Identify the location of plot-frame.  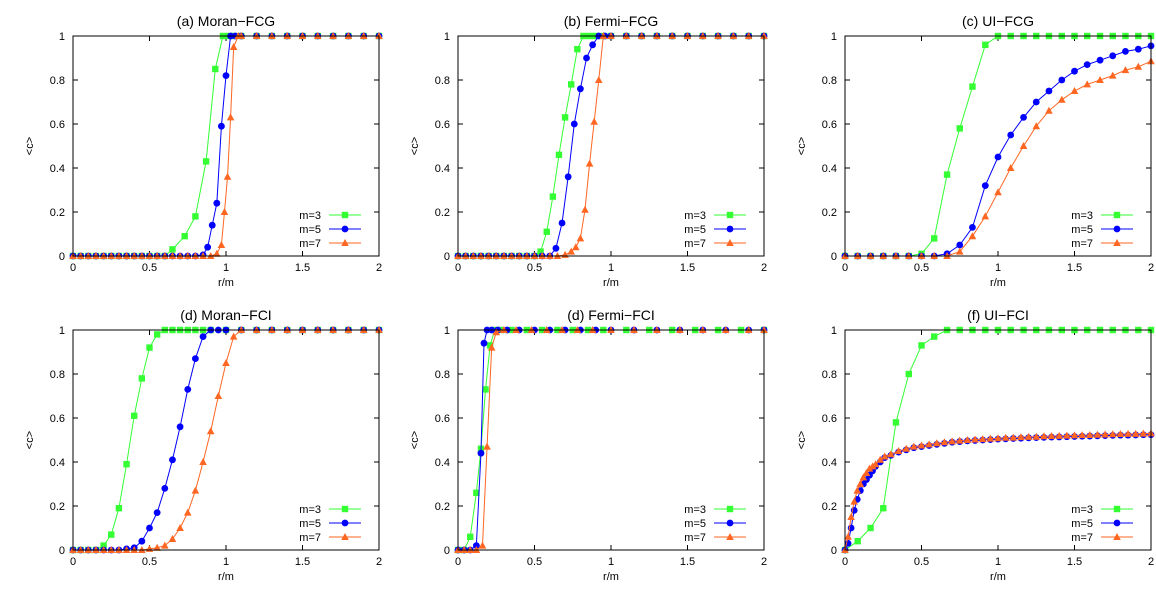
(998, 440).